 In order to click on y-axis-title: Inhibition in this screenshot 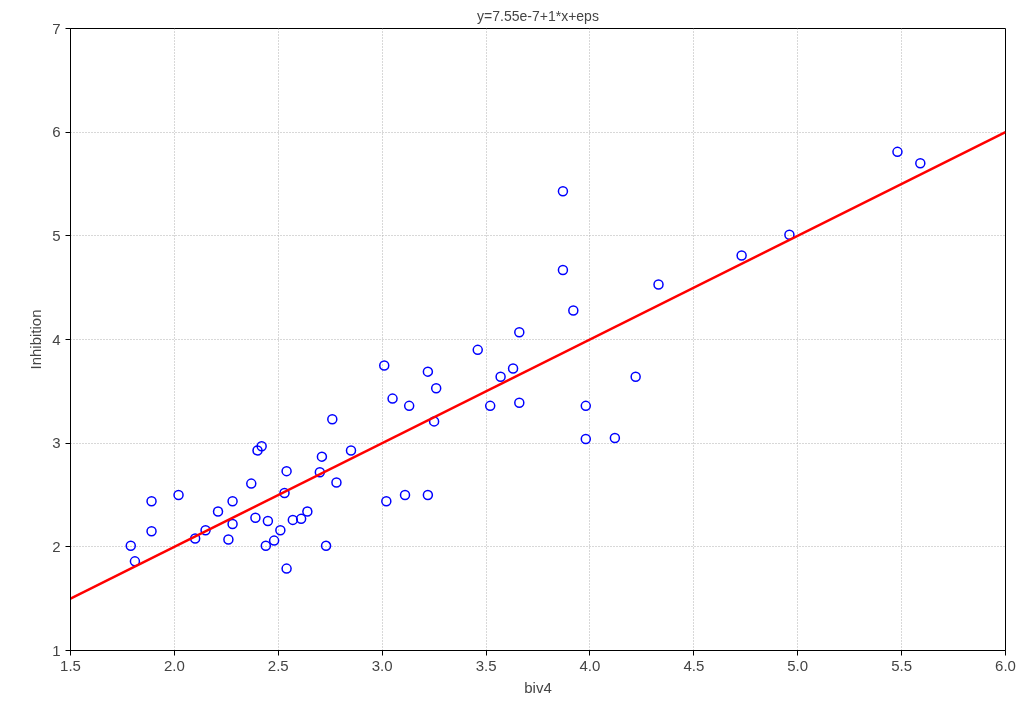, I will do `click(36, 339)`.